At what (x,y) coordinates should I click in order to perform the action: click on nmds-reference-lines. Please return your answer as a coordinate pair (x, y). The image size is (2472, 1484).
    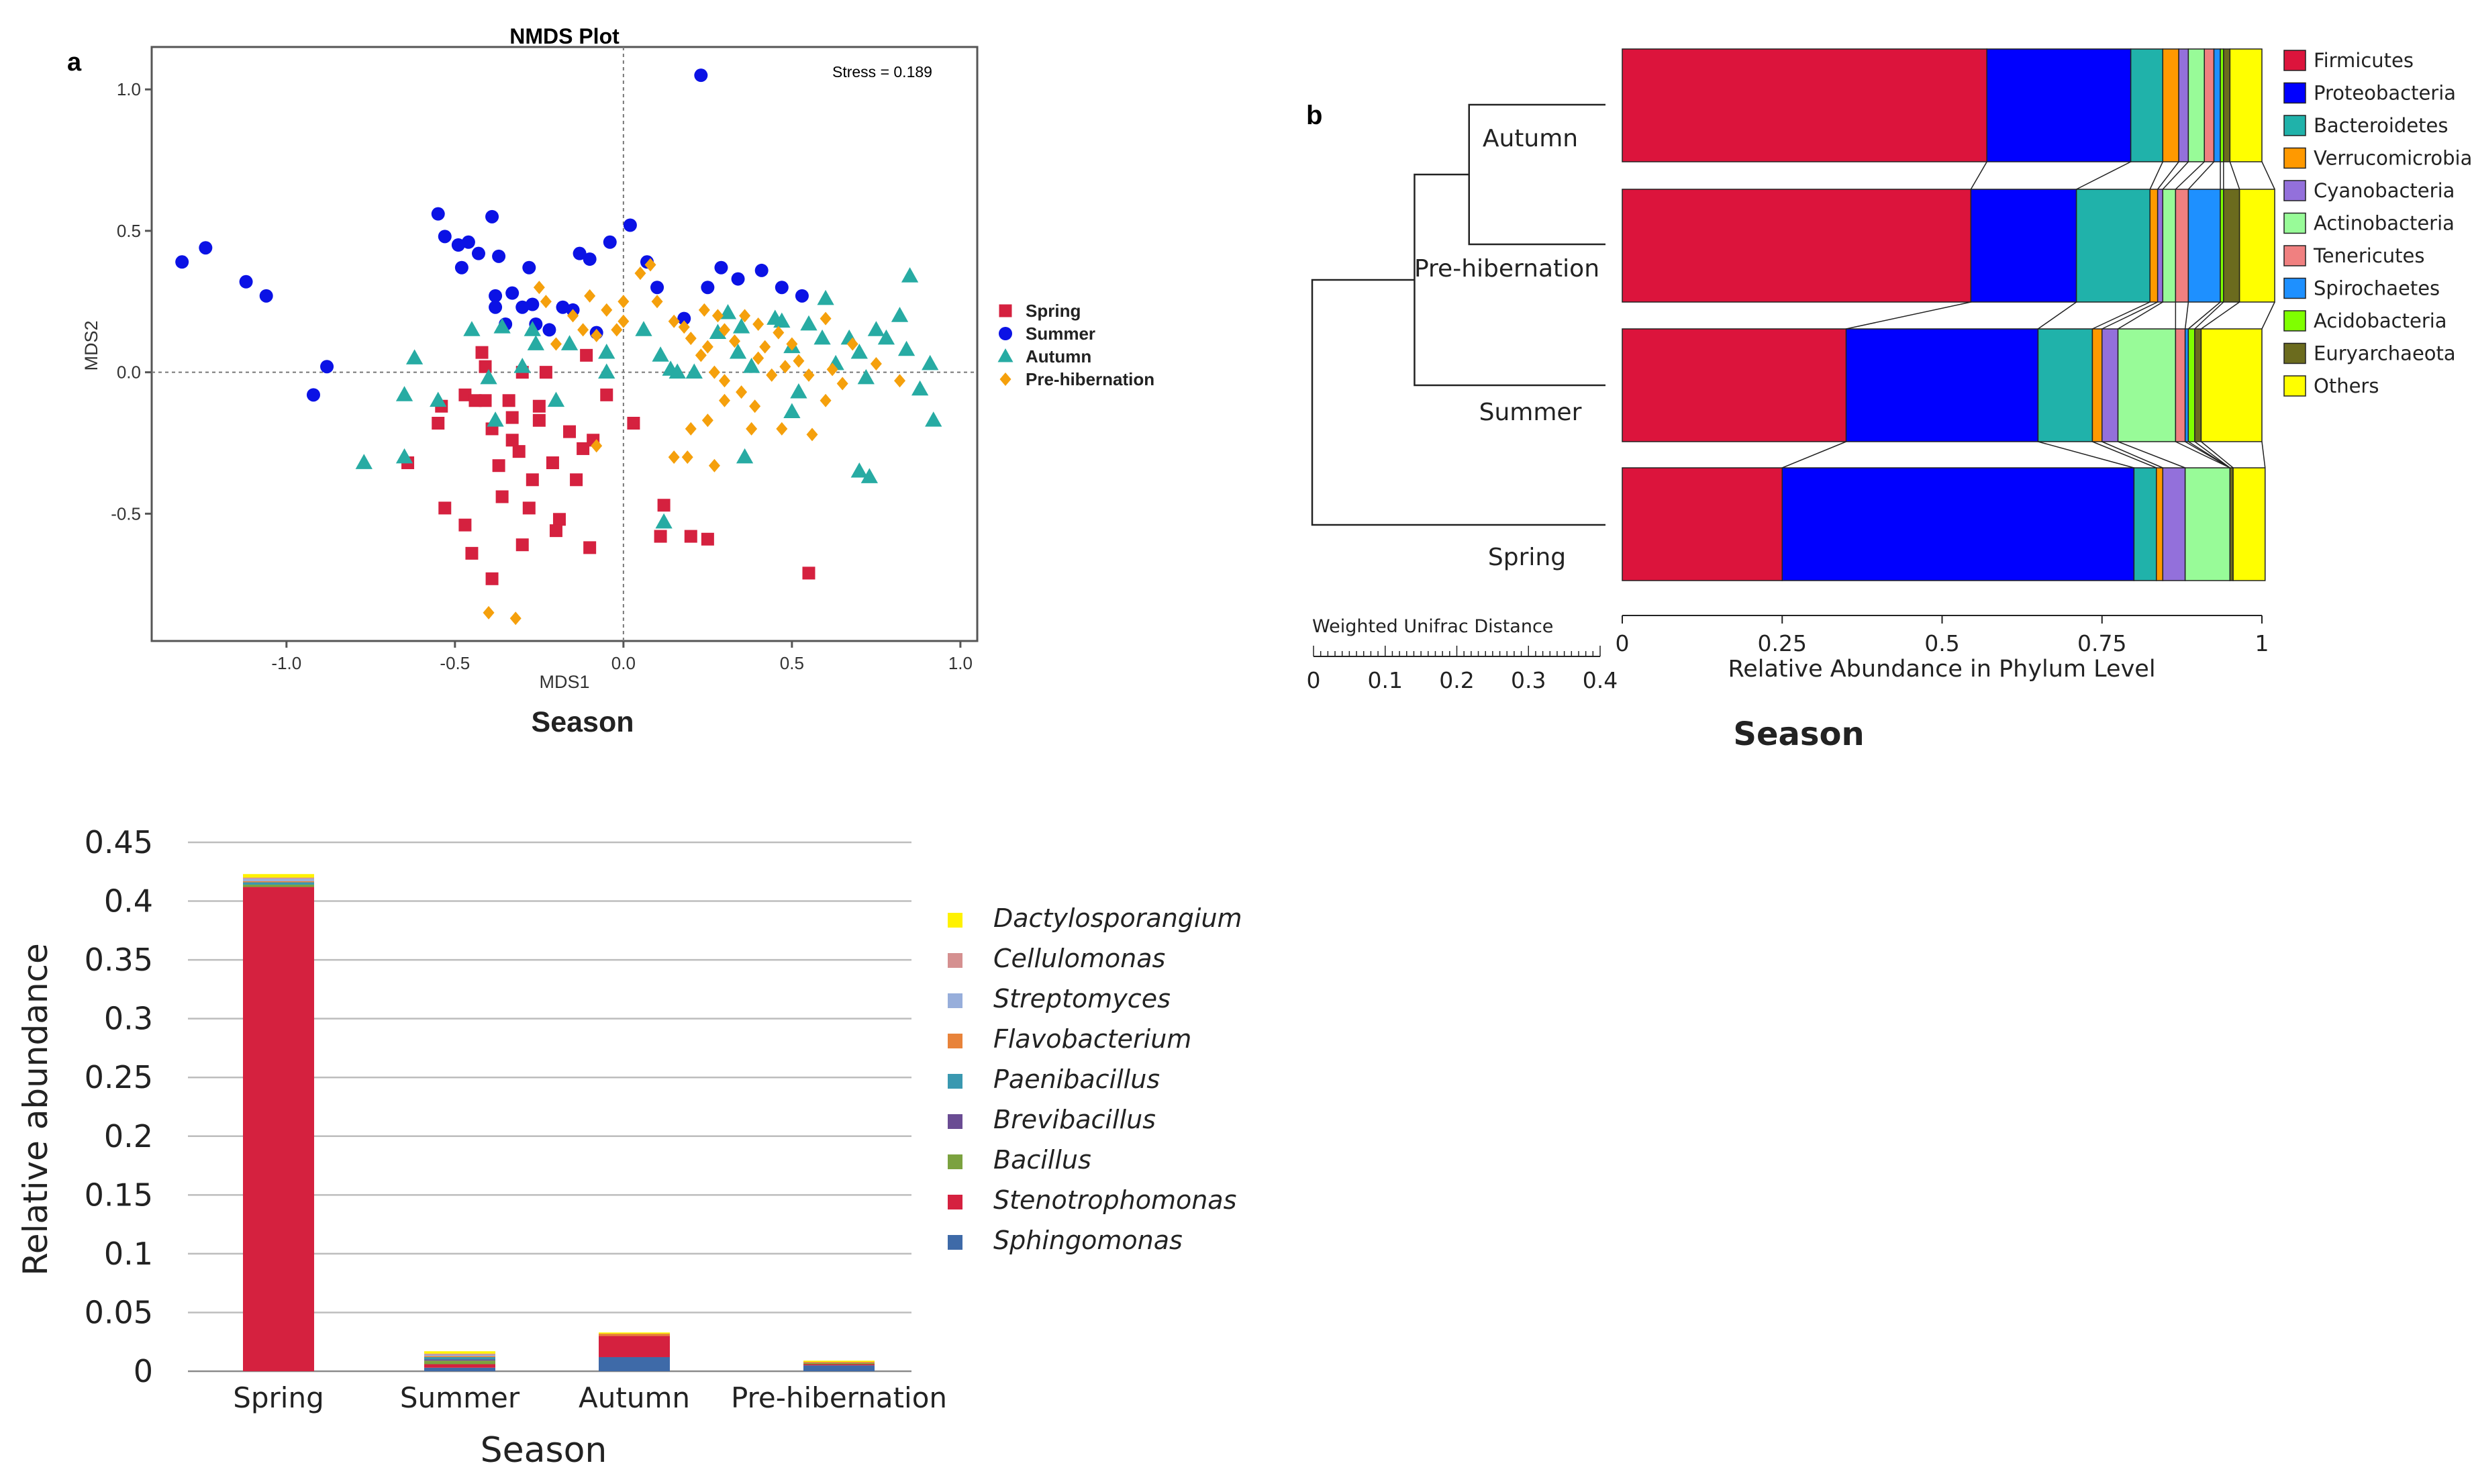
    Looking at the image, I should click on (564, 344).